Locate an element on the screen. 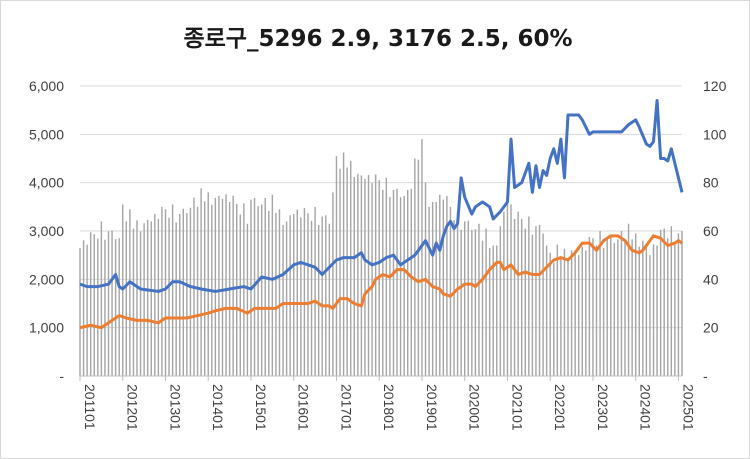 The height and width of the screenshot is (459, 750). x-tick-label: 201201 is located at coordinates (133, 407).